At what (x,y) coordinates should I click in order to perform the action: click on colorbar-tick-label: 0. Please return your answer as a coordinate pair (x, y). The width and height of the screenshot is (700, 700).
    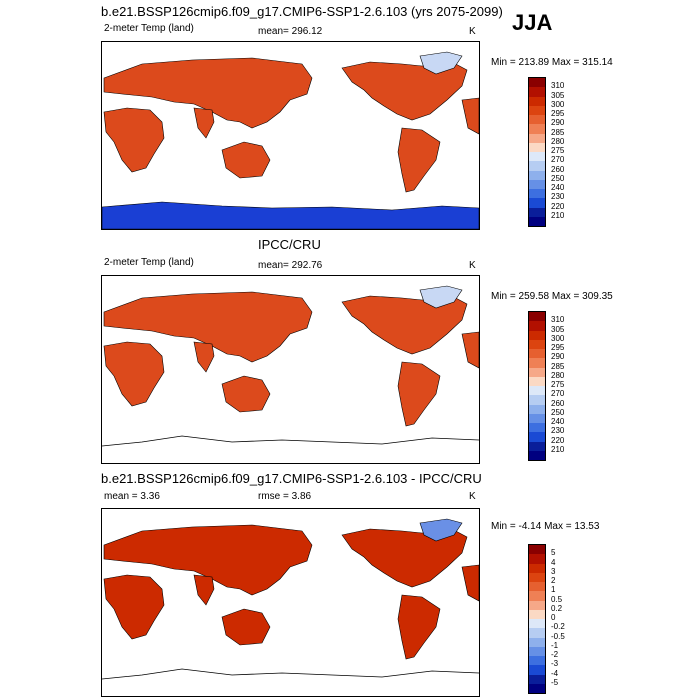
    Looking at the image, I should click on (553, 617).